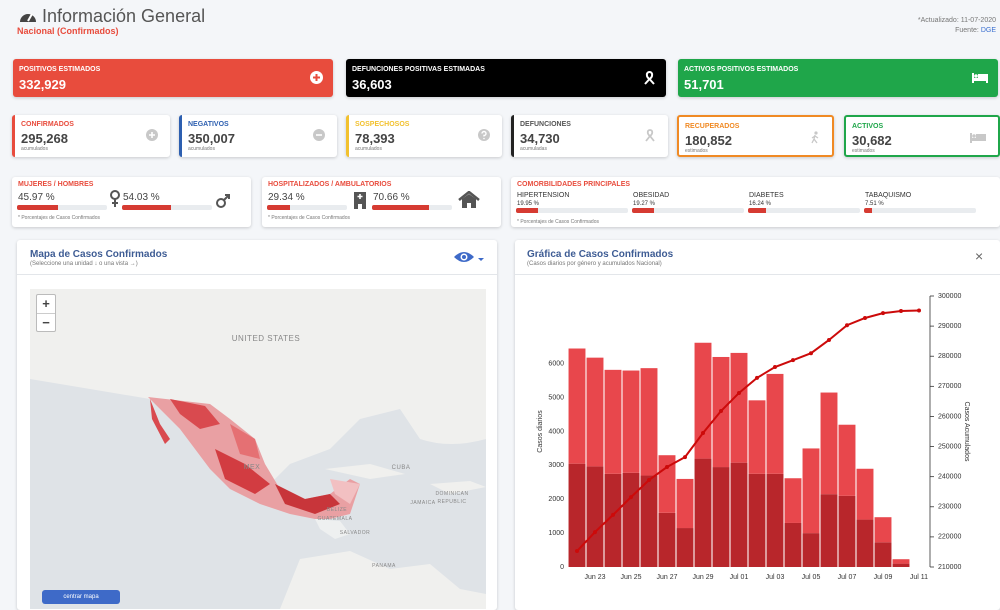  I want to click on card-note: acumuladas, so click(533, 149).